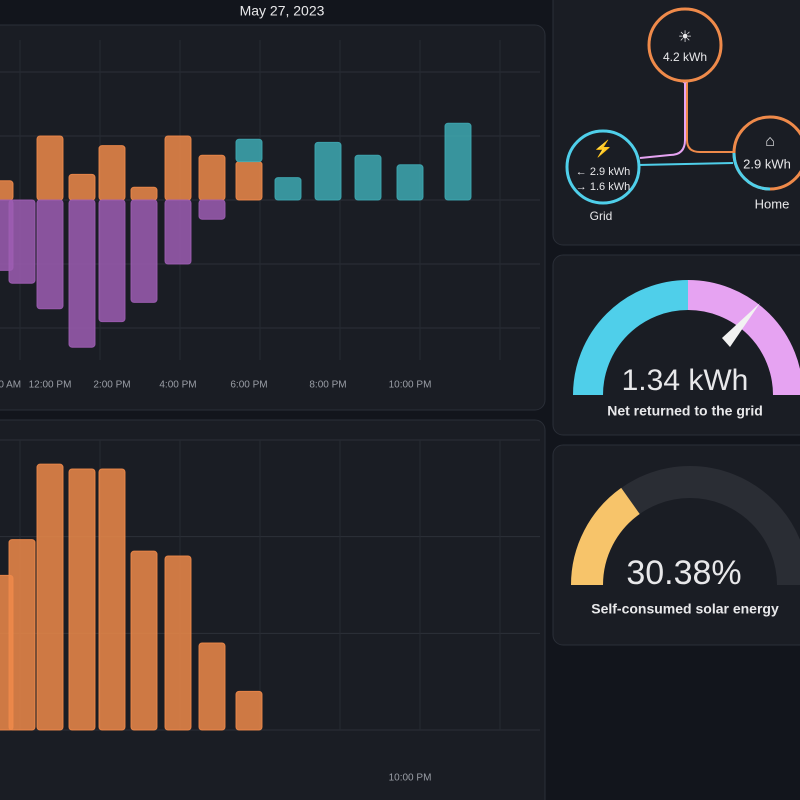 The height and width of the screenshot is (800, 800). Describe the element at coordinates (10, 385) in the screenshot. I see `x-tick-label: 10:00 AM` at that location.